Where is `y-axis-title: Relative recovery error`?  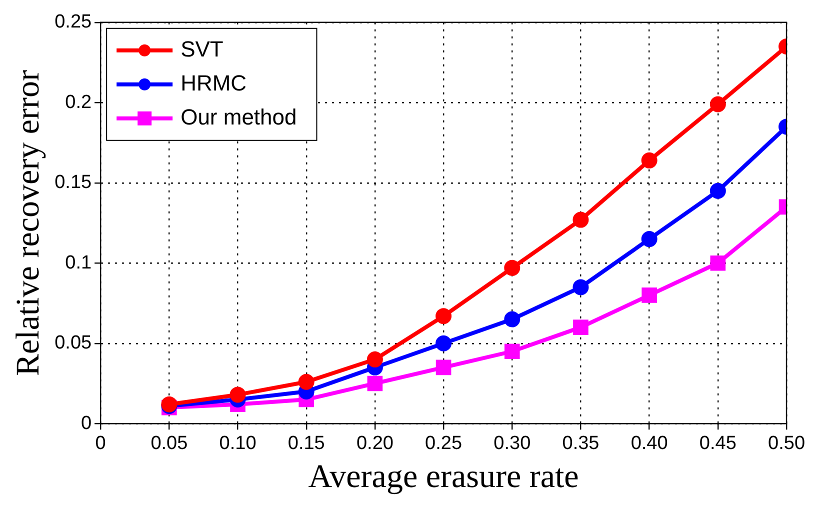
y-axis-title: Relative recovery error is located at coordinates (28, 223).